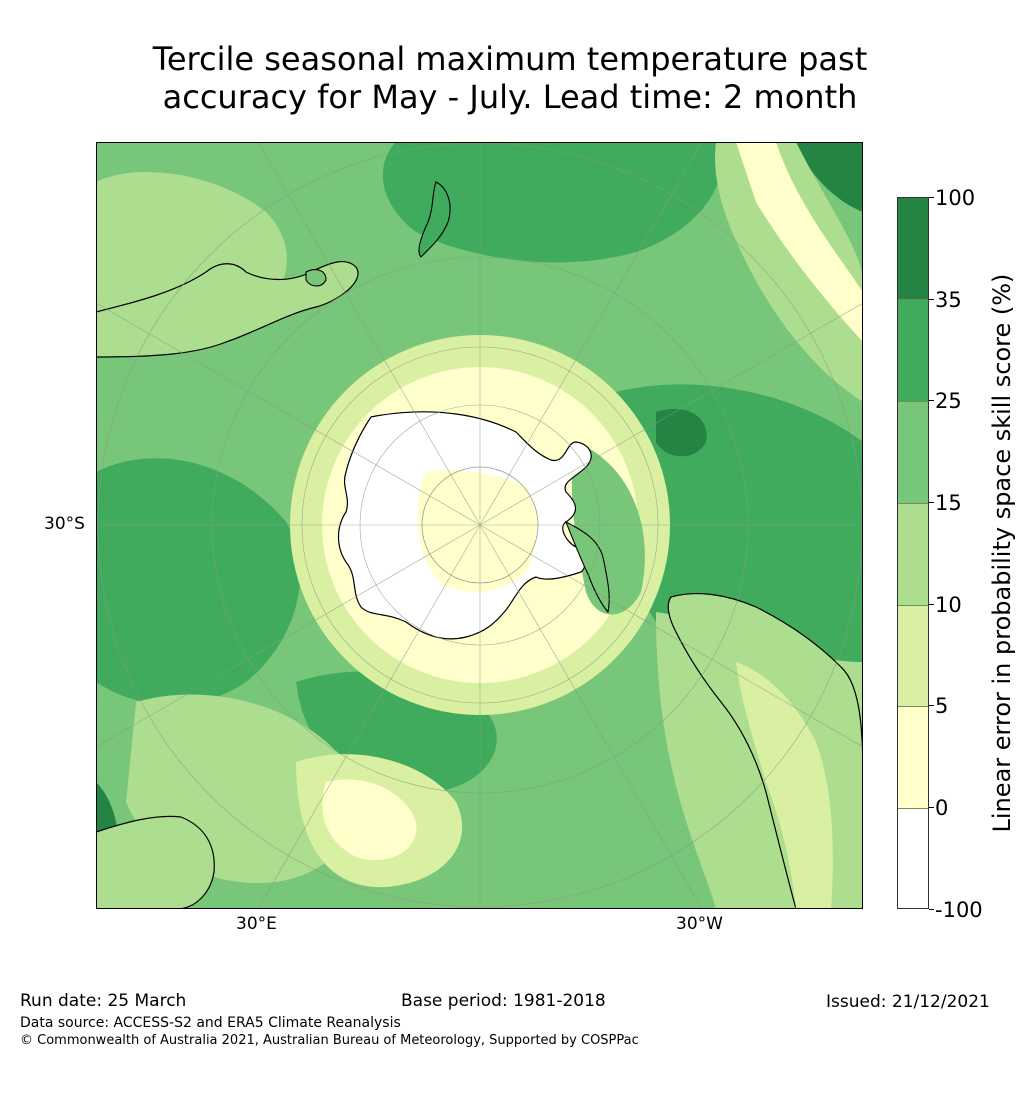  What do you see at coordinates (198, 582) in the screenshot?
I see `region-ocean-west` at bounding box center [198, 582].